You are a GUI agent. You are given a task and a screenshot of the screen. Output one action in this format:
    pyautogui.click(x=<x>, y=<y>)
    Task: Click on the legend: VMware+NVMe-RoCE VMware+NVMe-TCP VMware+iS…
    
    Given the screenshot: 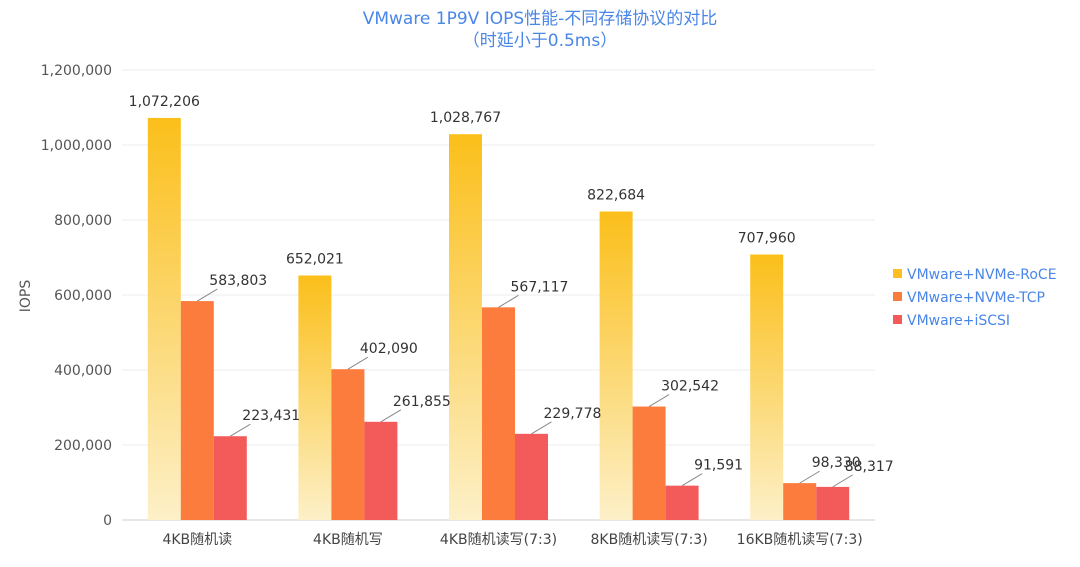 What is the action you would take?
    pyautogui.click(x=975, y=298)
    